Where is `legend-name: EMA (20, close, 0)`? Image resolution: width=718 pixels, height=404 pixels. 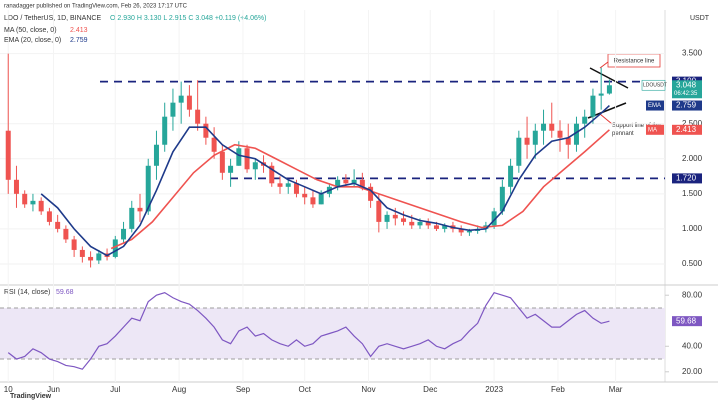 legend-name: EMA (20, close, 0) is located at coordinates (32, 40).